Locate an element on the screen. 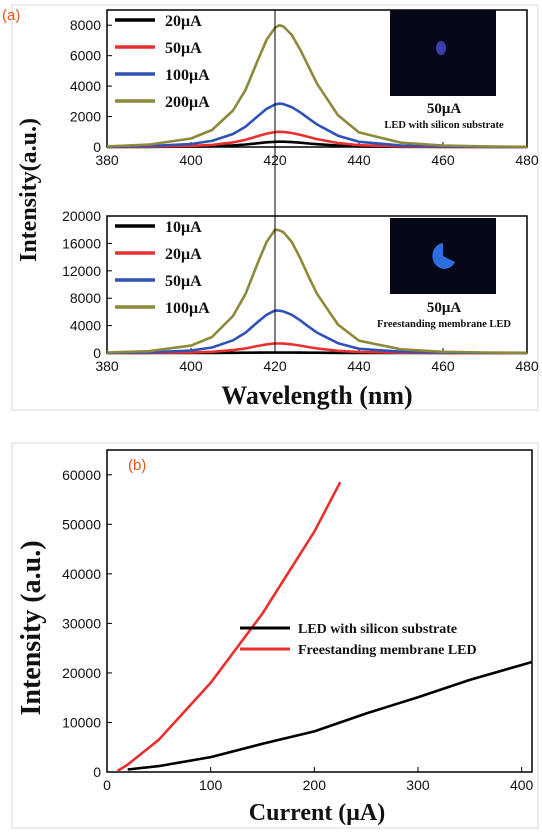 This screenshot has height=833, width=542. inset-current-bottom: 50μA is located at coordinates (444, 308).